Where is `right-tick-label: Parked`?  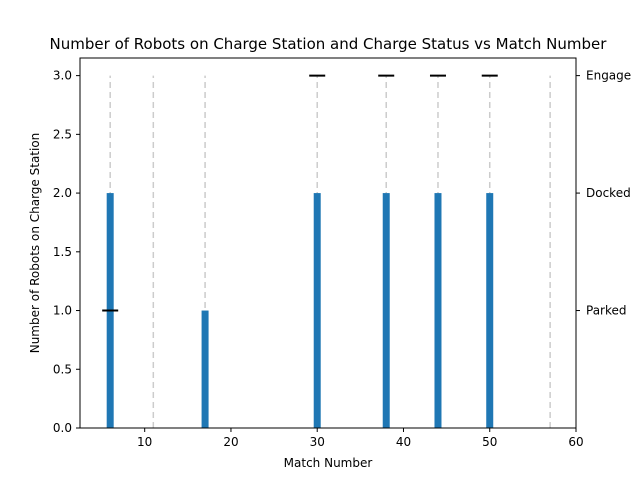 right-tick-label: Parked is located at coordinates (606, 311).